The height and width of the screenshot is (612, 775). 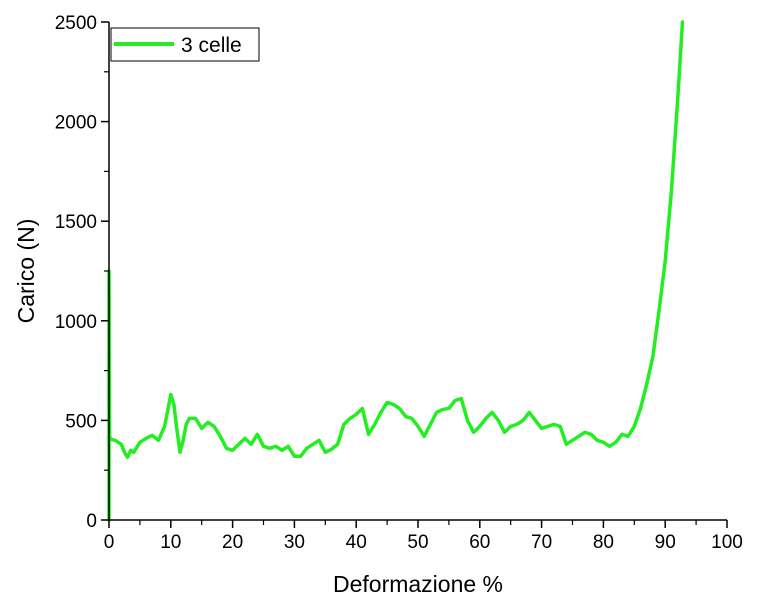 I want to click on legend-label: 3 celle, so click(x=211, y=45).